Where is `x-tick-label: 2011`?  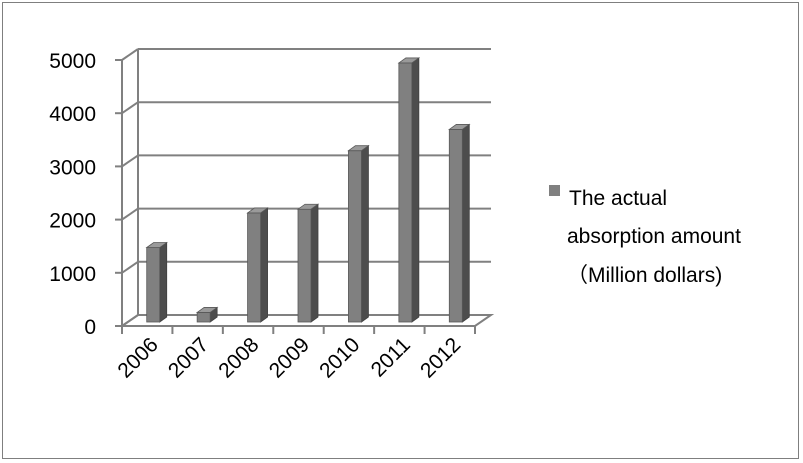 x-tick-label: 2011 is located at coordinates (391, 357).